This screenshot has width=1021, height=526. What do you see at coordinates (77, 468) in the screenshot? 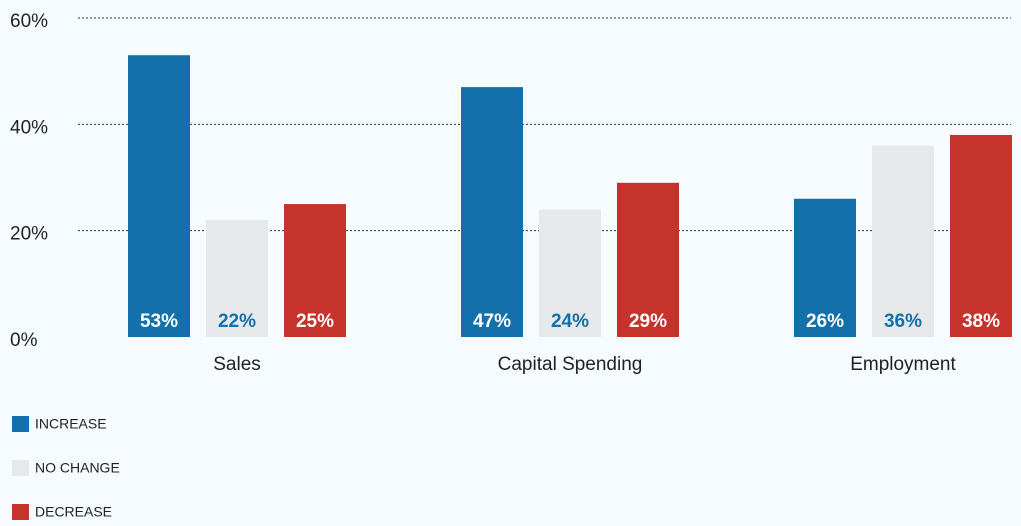
I see `legend-label: NO CHANGE` at bounding box center [77, 468].